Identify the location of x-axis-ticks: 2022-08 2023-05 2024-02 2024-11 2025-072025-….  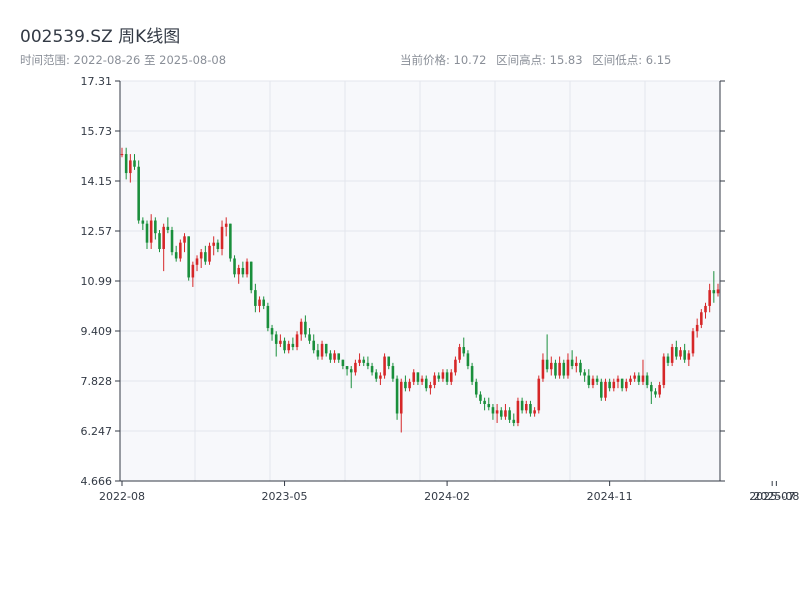
(449, 492).